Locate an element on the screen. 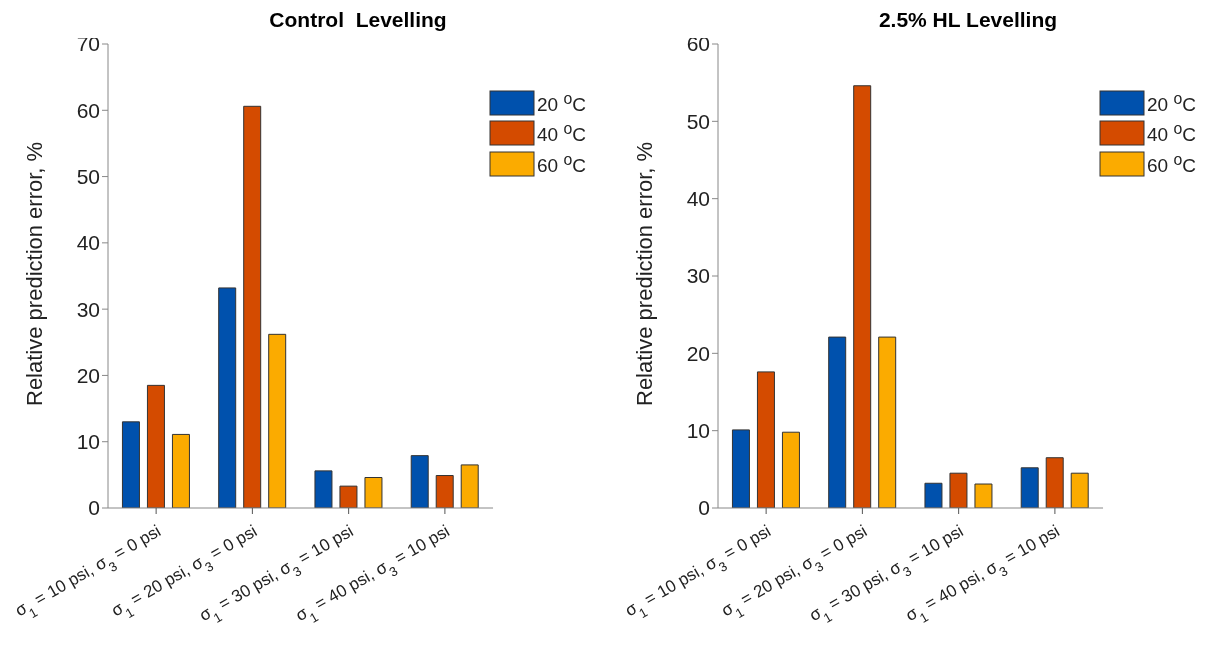  chart-title: 2.5% HL Levelling is located at coordinates (968, 19).